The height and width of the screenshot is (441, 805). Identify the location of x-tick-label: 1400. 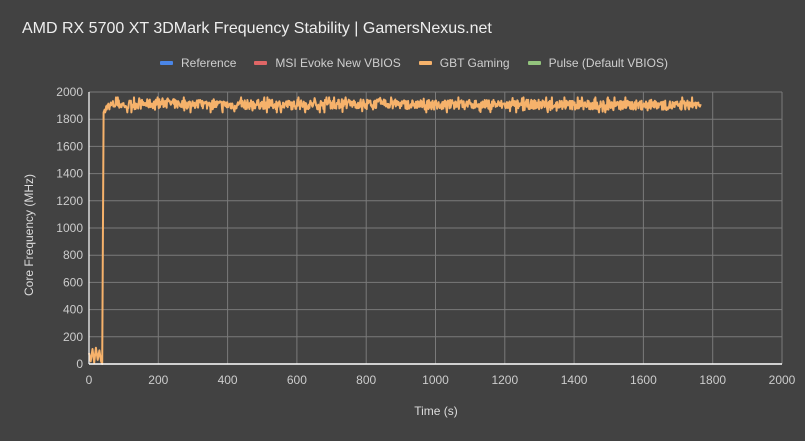
(574, 380).